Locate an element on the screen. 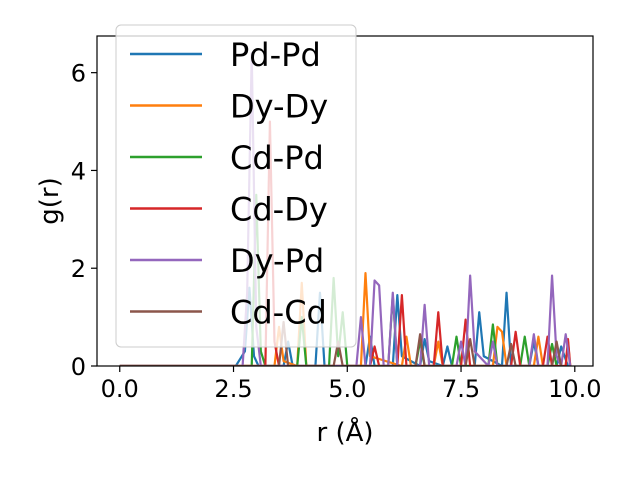 The image size is (640, 480). legend-label: Pd-Pd is located at coordinates (275, 55).